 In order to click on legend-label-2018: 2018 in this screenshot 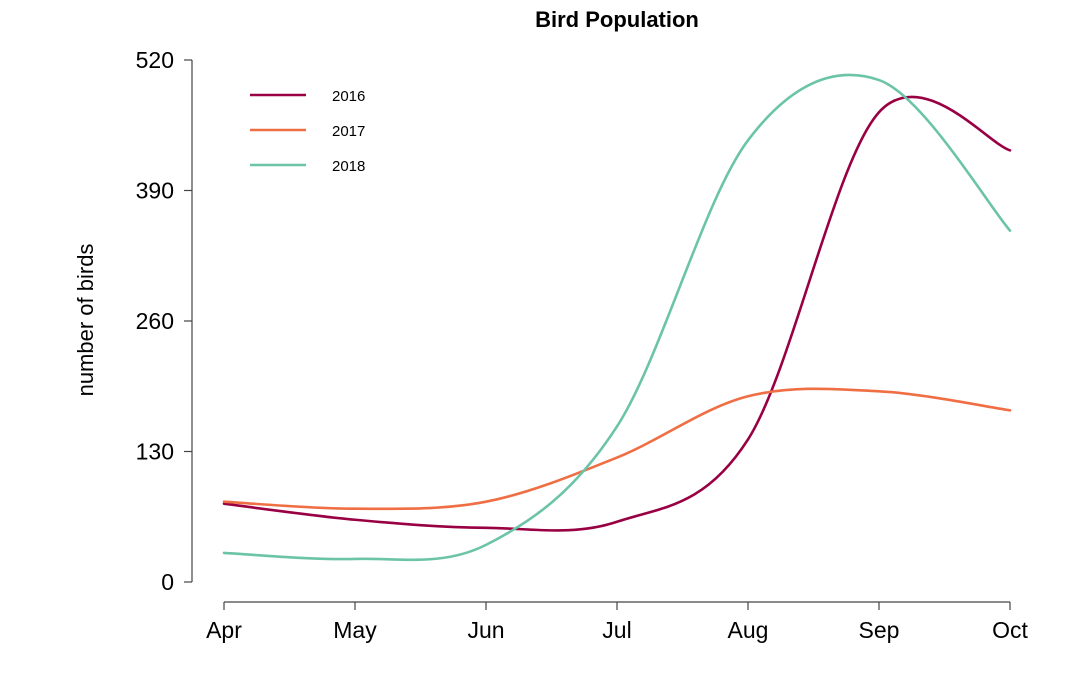, I will do `click(348, 166)`.